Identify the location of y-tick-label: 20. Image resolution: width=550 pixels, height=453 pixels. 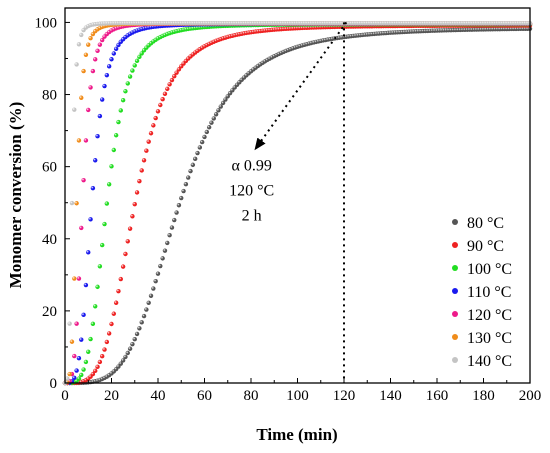
(49, 312).